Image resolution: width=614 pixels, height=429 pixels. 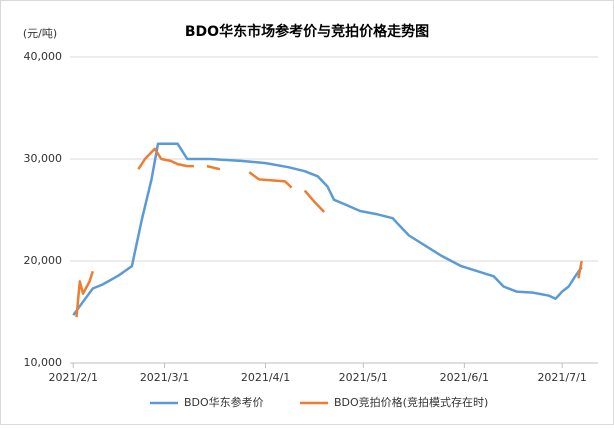 I want to click on legend-label: BDO竞拍价格(竞拍模式存在时), so click(x=411, y=402).